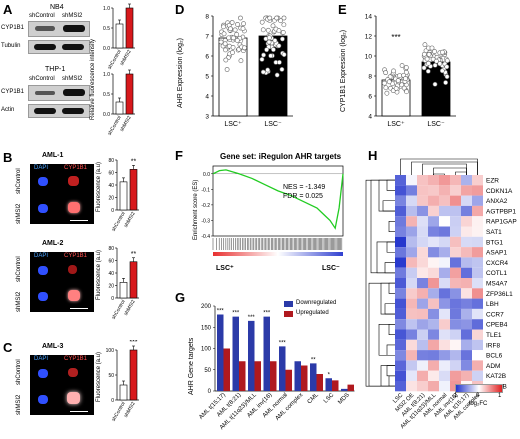 The height and width of the screenshot is (439, 520). I want to click on x-tick-label: CML, so click(314, 399).